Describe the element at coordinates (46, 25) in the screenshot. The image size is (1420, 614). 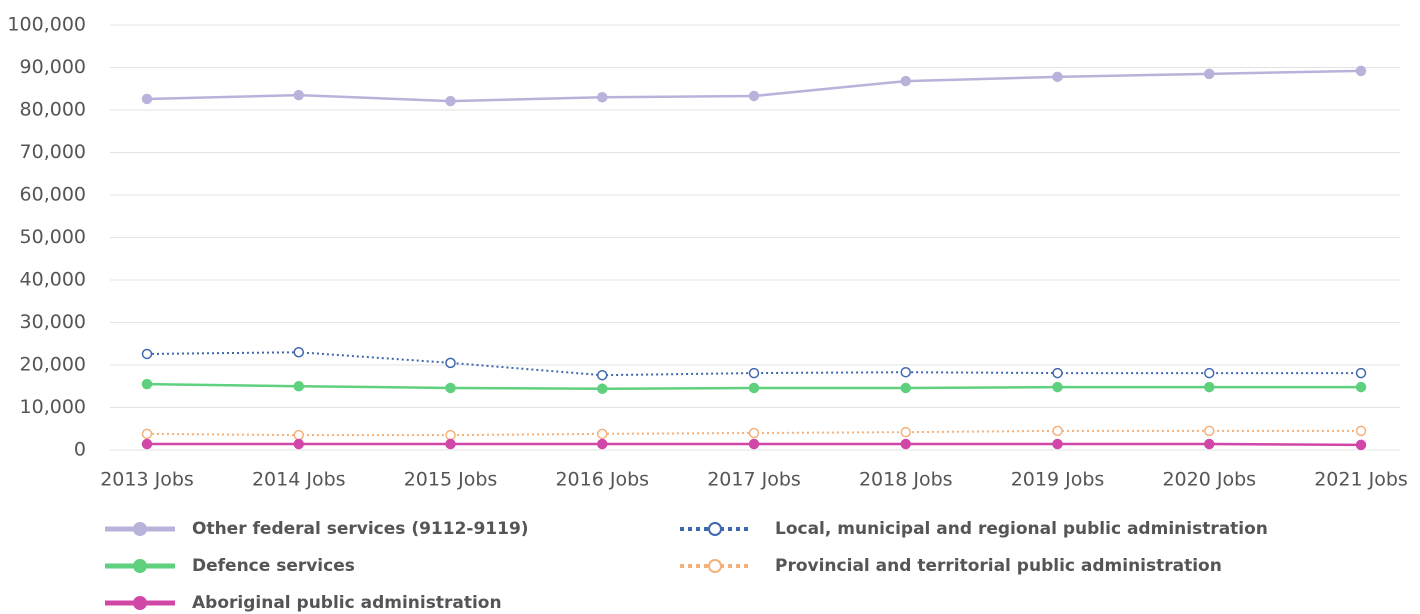
I see `y-tick-label: 100,000` at that location.